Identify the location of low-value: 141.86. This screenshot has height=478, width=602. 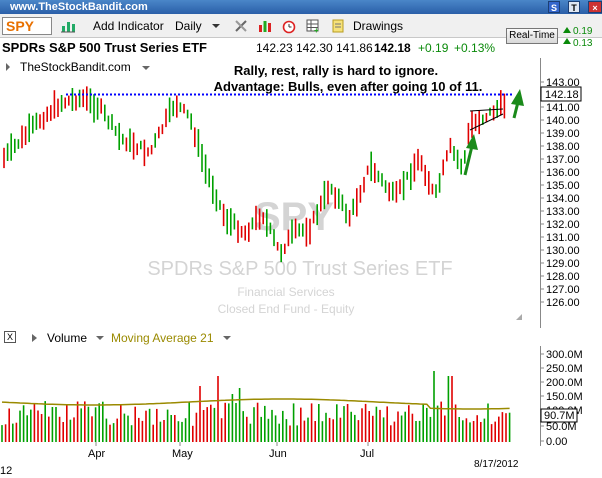
(354, 48).